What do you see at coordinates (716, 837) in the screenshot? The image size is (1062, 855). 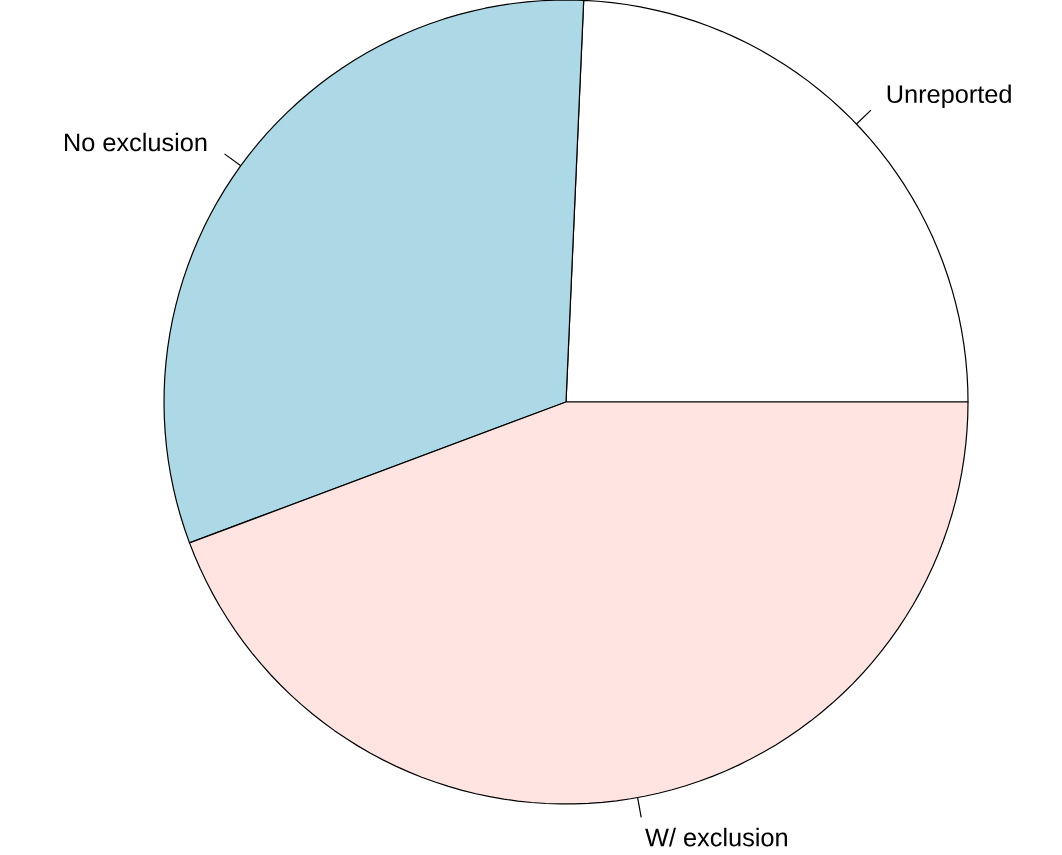 I see `slice-label: W/ exclusion` at bounding box center [716, 837].